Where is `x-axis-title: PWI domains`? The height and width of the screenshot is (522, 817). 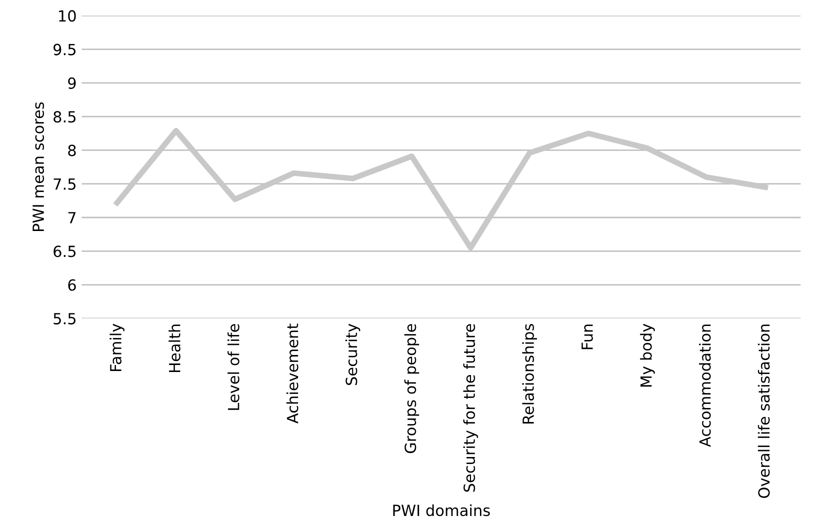 x-axis-title: PWI domains is located at coordinates (441, 510).